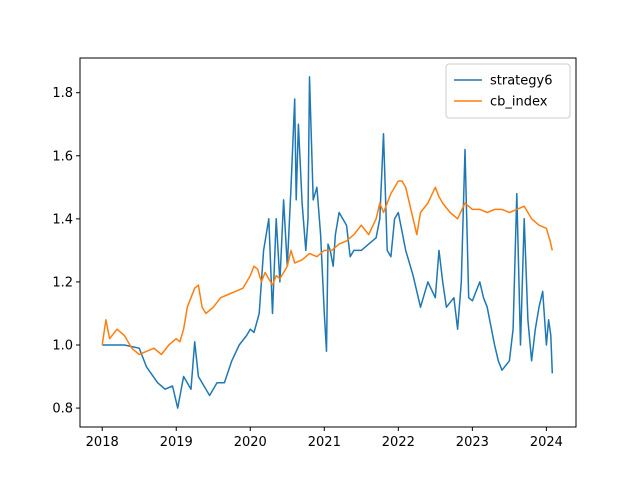 The width and height of the screenshot is (640, 480). What do you see at coordinates (66, 251) in the screenshot?
I see `y-axis: 0.8 1.0 1.2 1.4 1.6 1.8` at bounding box center [66, 251].